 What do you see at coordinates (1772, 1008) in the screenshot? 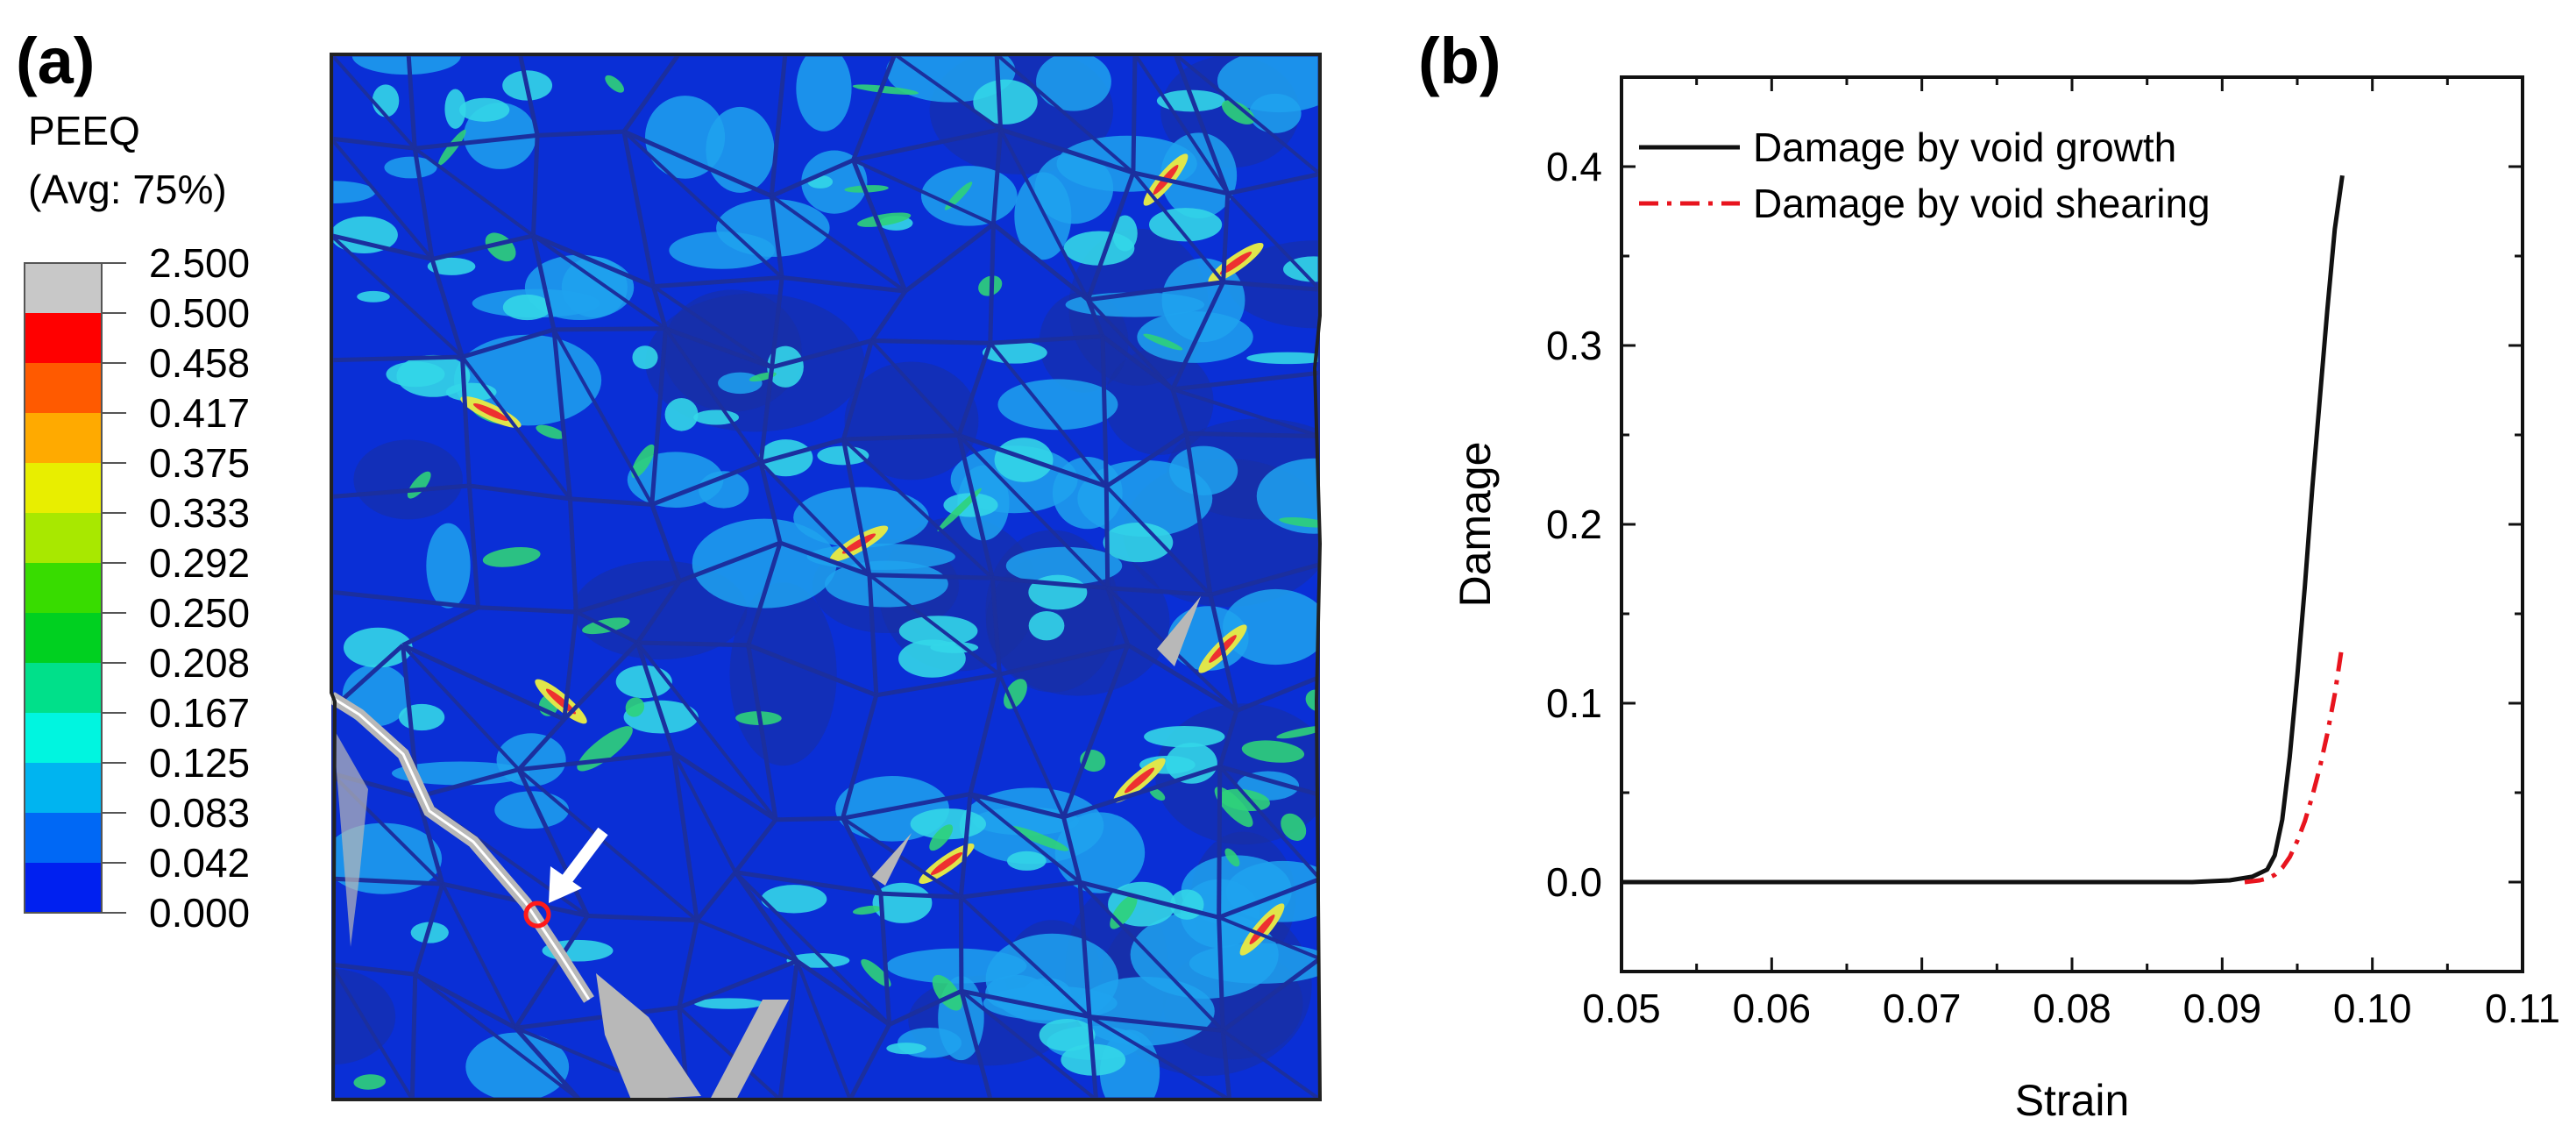
I see `x-tick-label: 0.06` at bounding box center [1772, 1008].